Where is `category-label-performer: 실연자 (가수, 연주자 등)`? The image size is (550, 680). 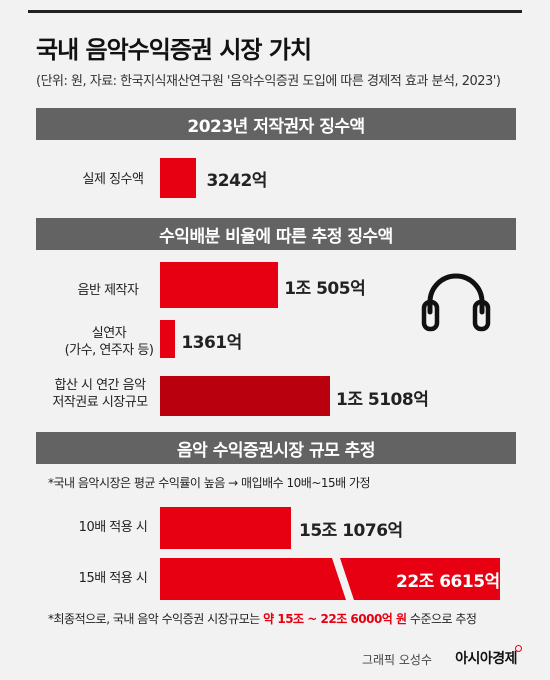
category-label-performer: 실연자 (가수, 연주자 등) is located at coordinates (109, 342).